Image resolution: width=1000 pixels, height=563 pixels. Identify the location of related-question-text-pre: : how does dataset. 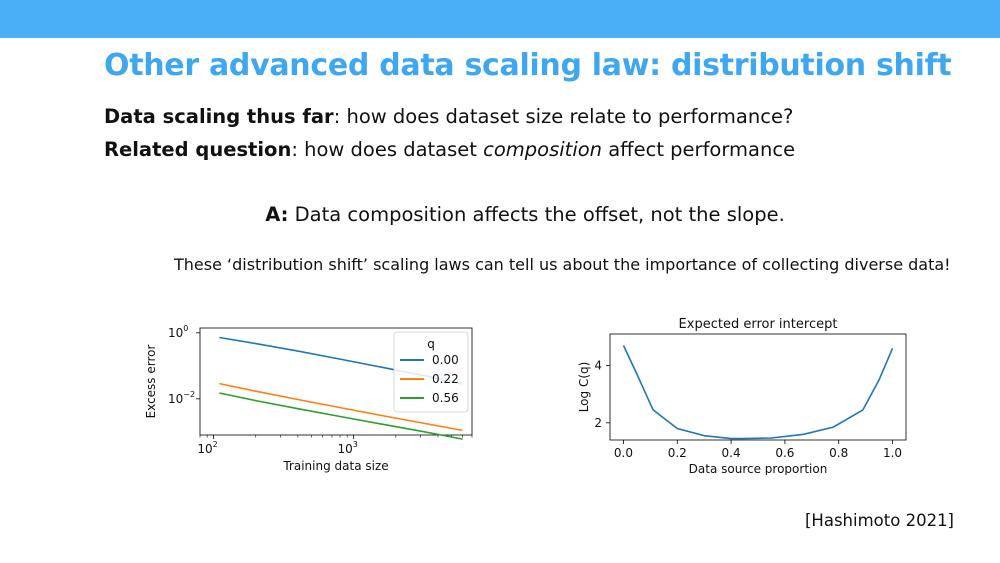
(387, 149).